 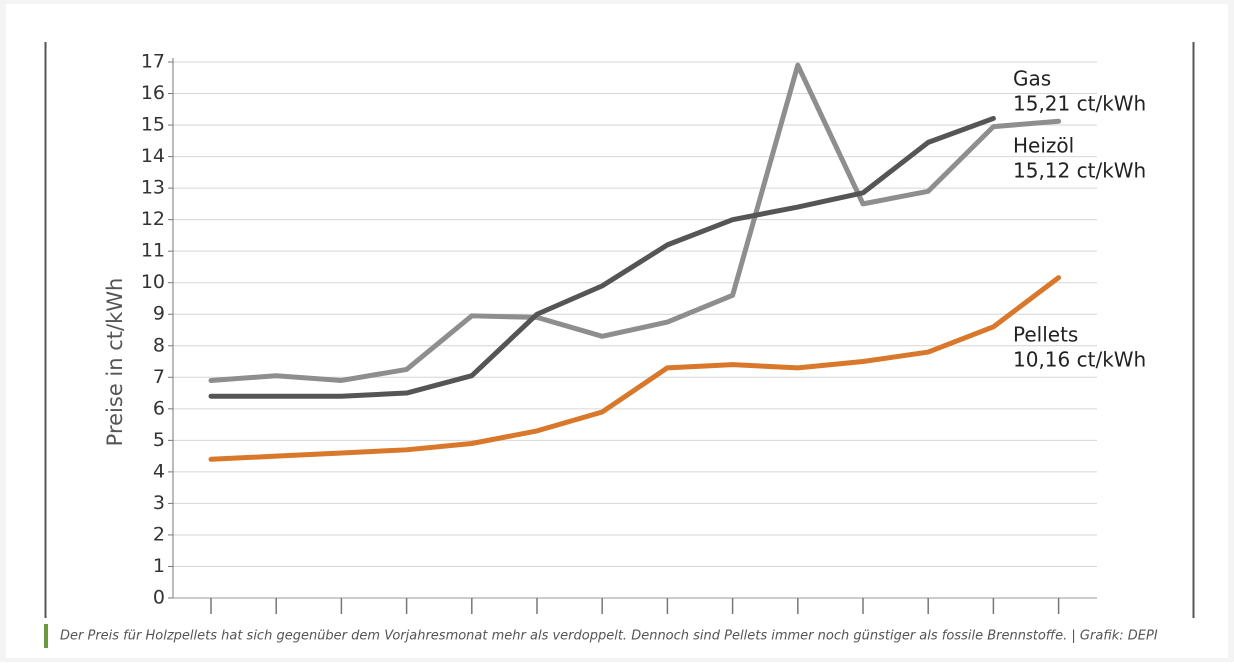 What do you see at coordinates (159, 534) in the screenshot?
I see `y-tick-label: 2` at bounding box center [159, 534].